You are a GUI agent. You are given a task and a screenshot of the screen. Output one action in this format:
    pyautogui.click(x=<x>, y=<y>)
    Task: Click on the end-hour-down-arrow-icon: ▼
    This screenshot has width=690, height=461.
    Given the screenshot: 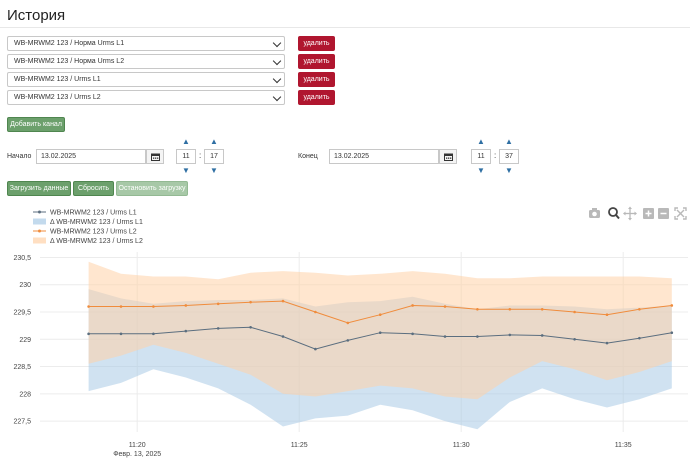 What is the action you would take?
    pyautogui.click(x=481, y=170)
    